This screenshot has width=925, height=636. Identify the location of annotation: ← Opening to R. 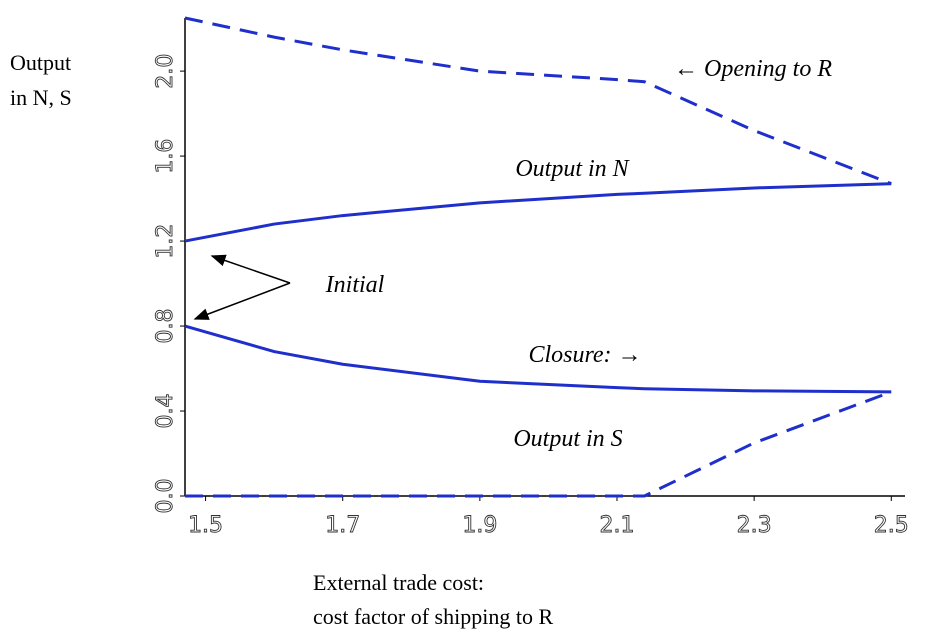
(753, 69).